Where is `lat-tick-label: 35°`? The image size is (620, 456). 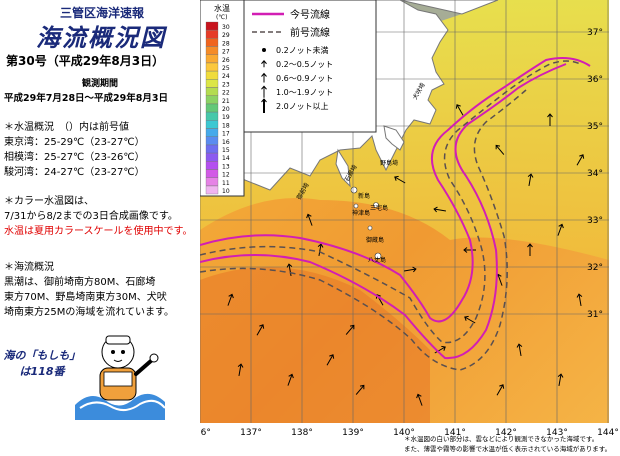 lat-tick-label: 35° is located at coordinates (595, 127).